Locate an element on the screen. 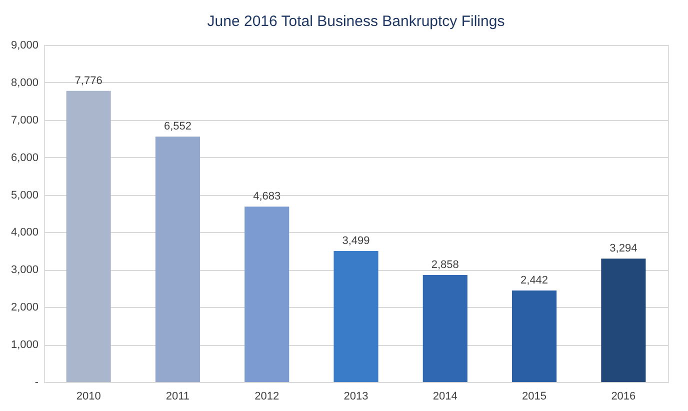 The image size is (688, 411). data-label: 7,776 is located at coordinates (88, 80).